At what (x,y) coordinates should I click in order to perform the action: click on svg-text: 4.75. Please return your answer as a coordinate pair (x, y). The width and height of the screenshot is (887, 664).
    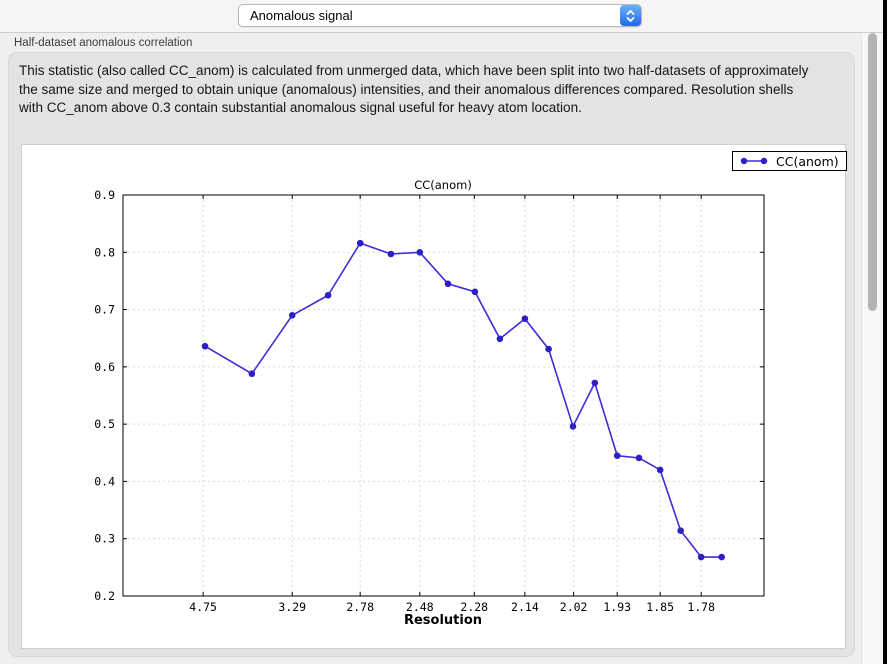
    Looking at the image, I should click on (203, 607).